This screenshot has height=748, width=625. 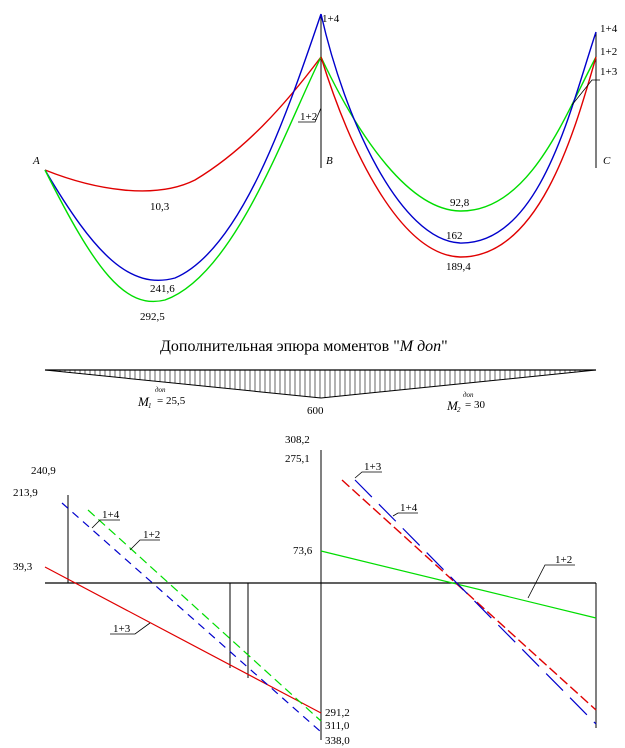 What do you see at coordinates (475, 405) in the screenshot?
I see `m2-value: = 30` at bounding box center [475, 405].